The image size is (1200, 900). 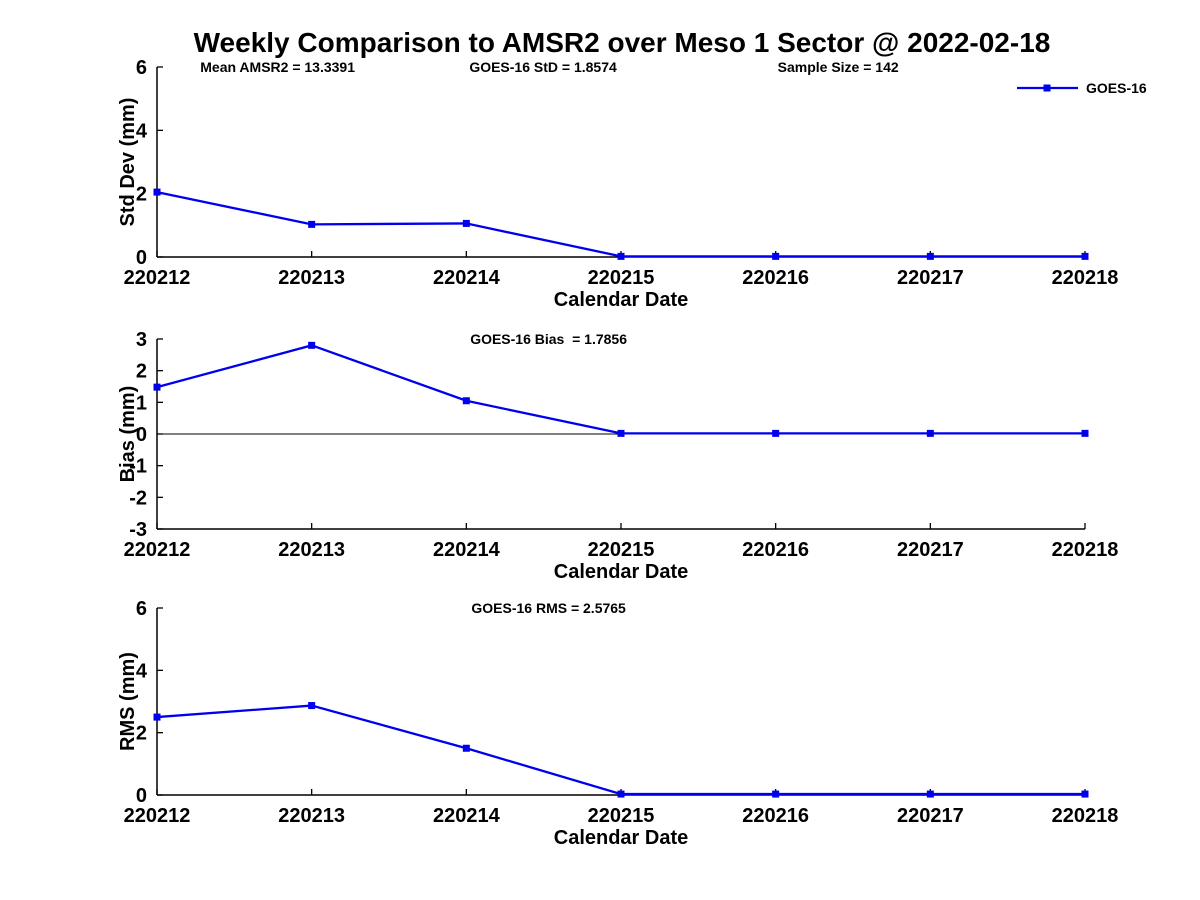 What do you see at coordinates (128, 434) in the screenshot?
I see `y-axis-label: Bias (mm)` at bounding box center [128, 434].